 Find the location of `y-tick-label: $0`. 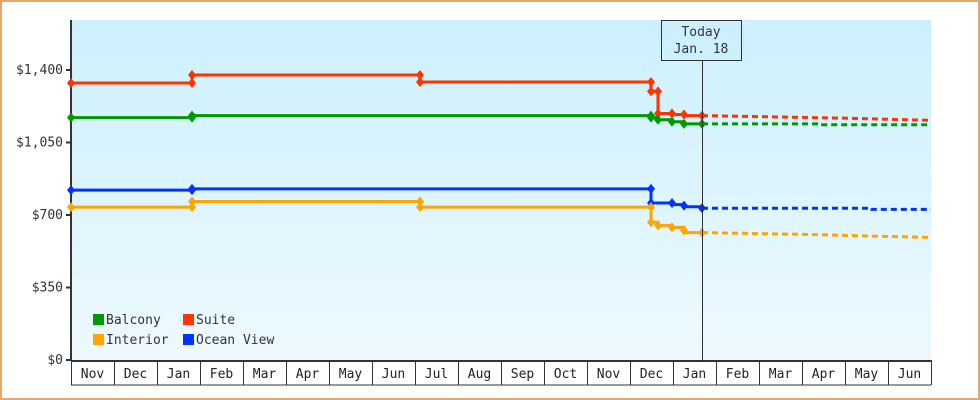

y-tick-label: $0 is located at coordinates (55, 360).